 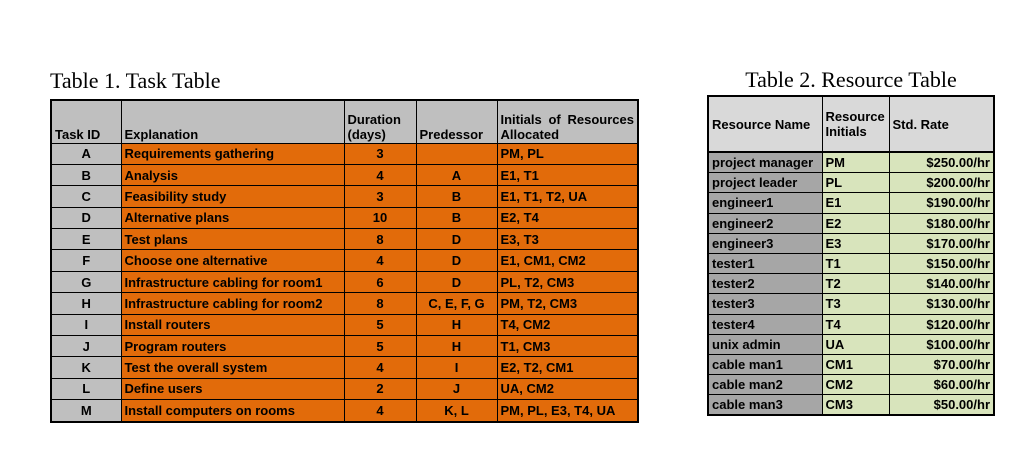 I want to click on task-id-cell: E, so click(x=86, y=239).